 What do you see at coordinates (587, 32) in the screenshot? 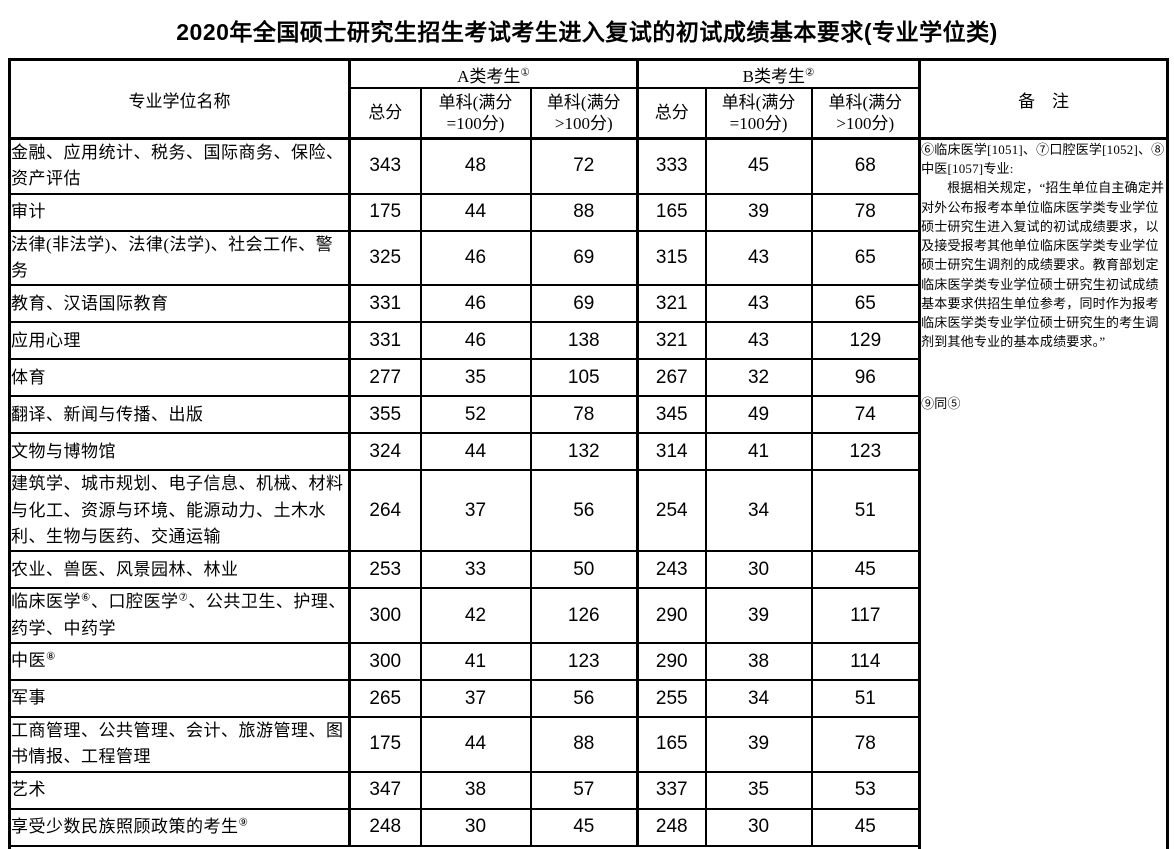
I see `page-title: 2020年全国硕士研究生招生考试考生进入复试的初试成绩基本要求(专业学位类)` at bounding box center [587, 32].